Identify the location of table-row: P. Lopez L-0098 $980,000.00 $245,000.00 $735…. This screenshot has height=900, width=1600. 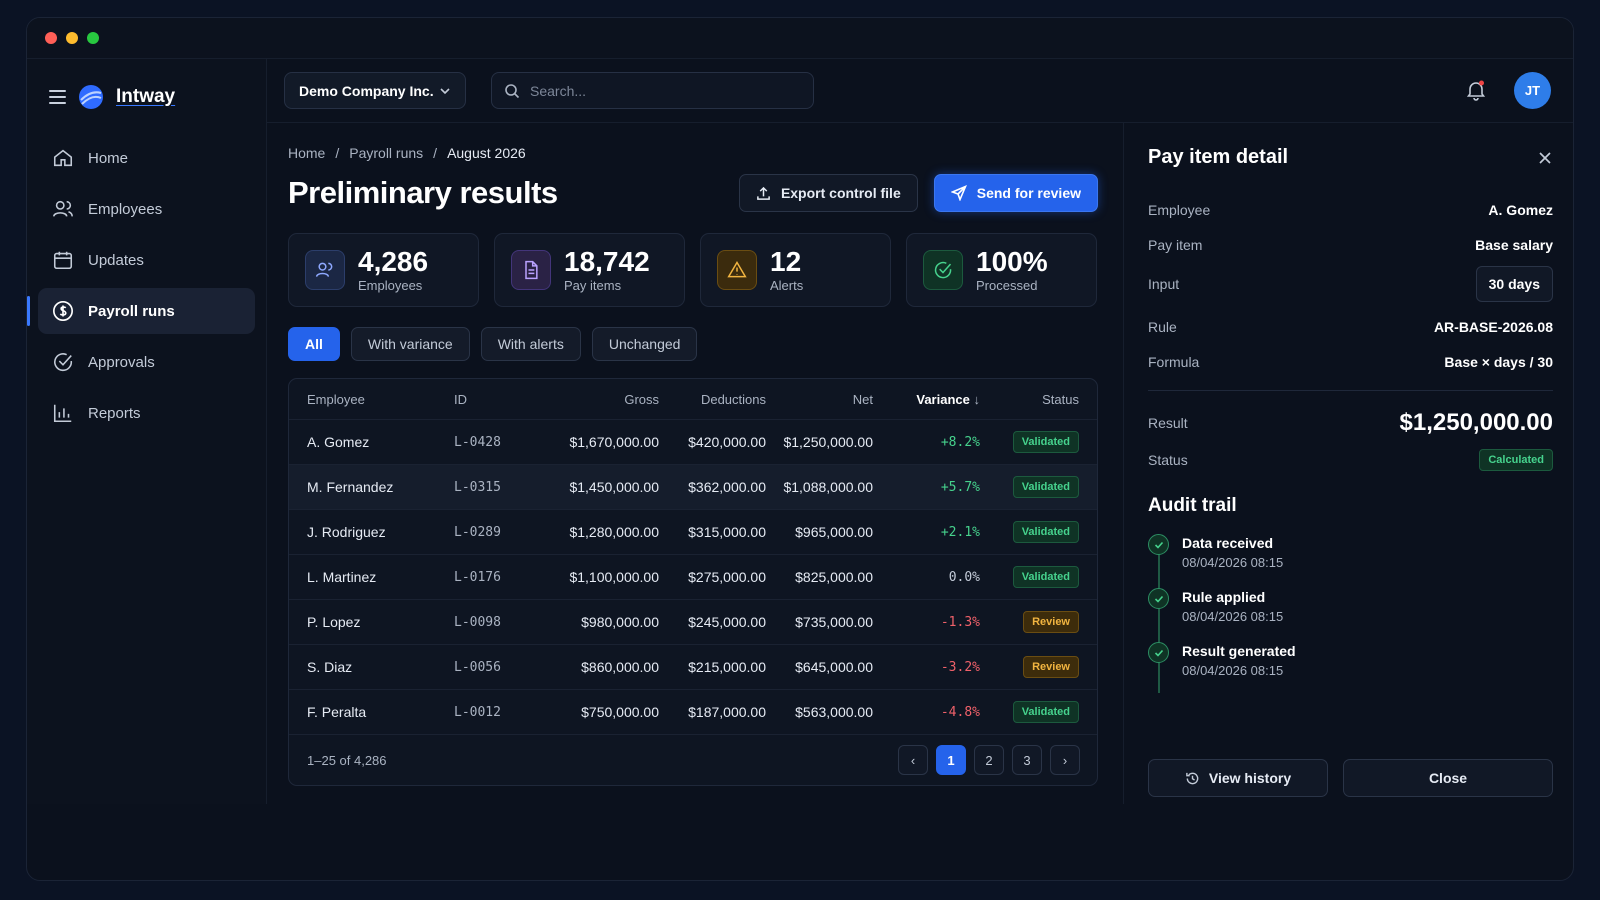
(693, 621).